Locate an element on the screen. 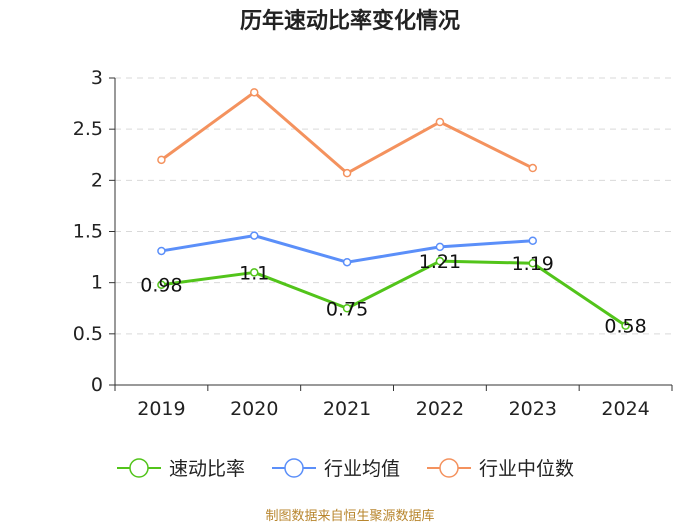  x-tick-label: 2021 is located at coordinates (347, 409).